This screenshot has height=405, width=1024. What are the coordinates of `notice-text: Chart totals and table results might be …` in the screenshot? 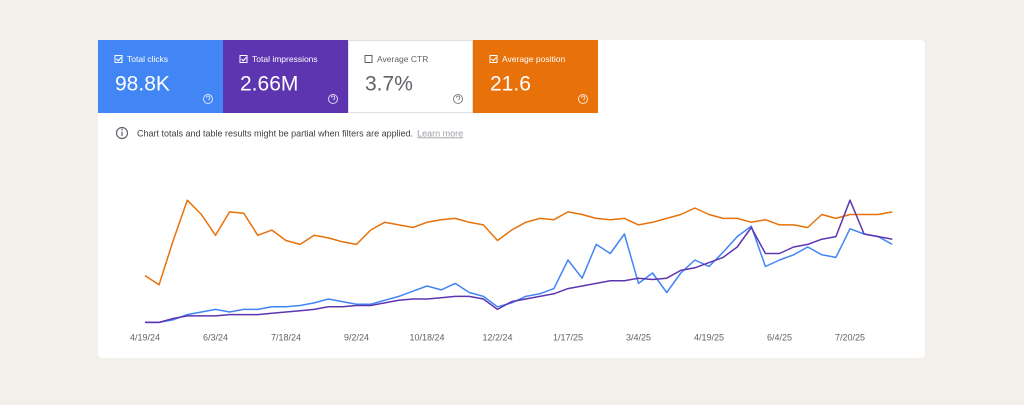 It's located at (275, 133).